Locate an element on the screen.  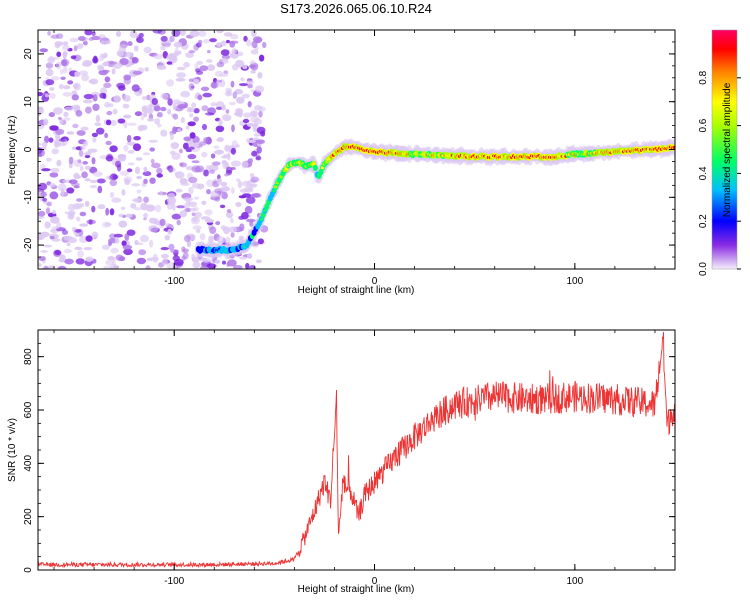
x-tick-label: -100 is located at coordinates (174, 281).